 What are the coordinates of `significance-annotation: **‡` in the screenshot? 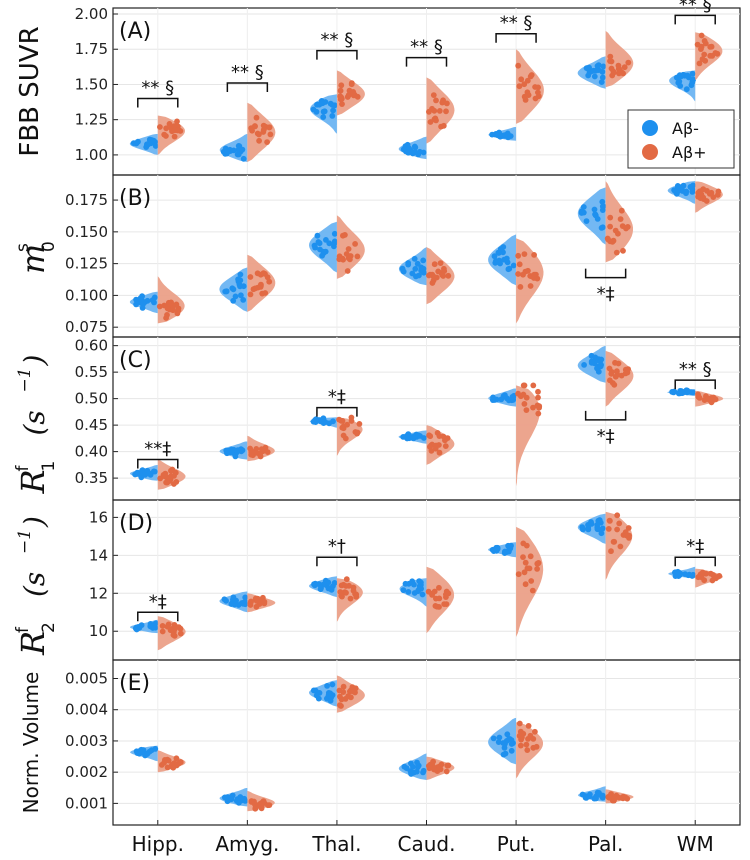 It's located at (158, 454).